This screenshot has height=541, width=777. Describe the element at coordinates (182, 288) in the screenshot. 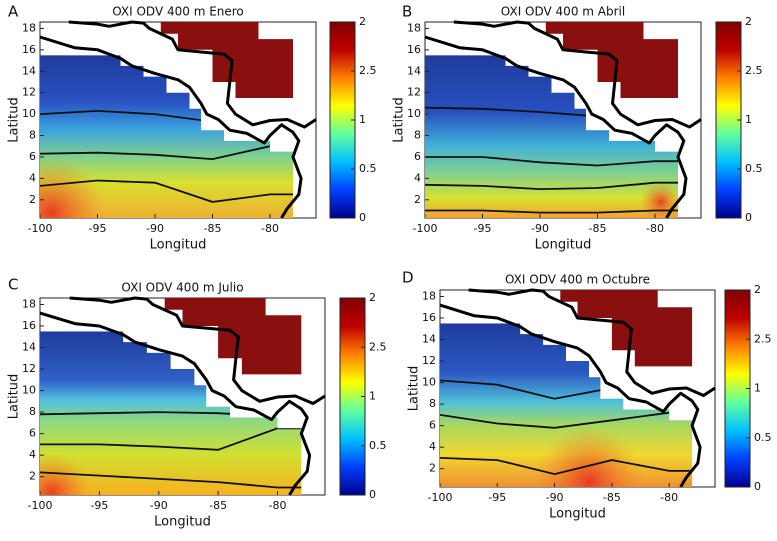

I see `panel-title: OXI ODV 400 m Julio` at that location.